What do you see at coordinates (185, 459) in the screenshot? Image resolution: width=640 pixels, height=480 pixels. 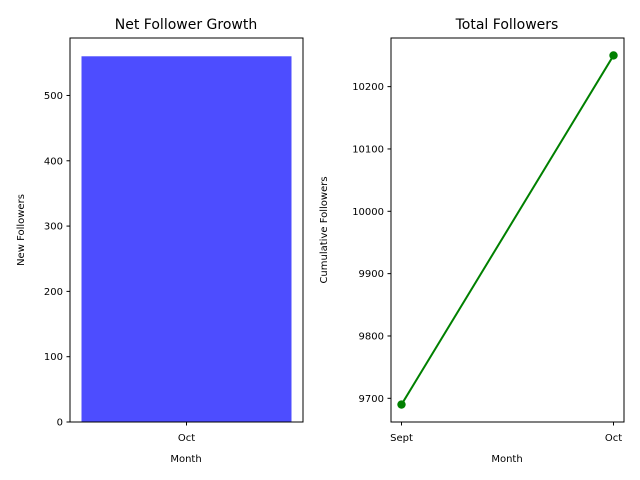 I see `bar-chart-x-axis-label: Month` at bounding box center [185, 459].